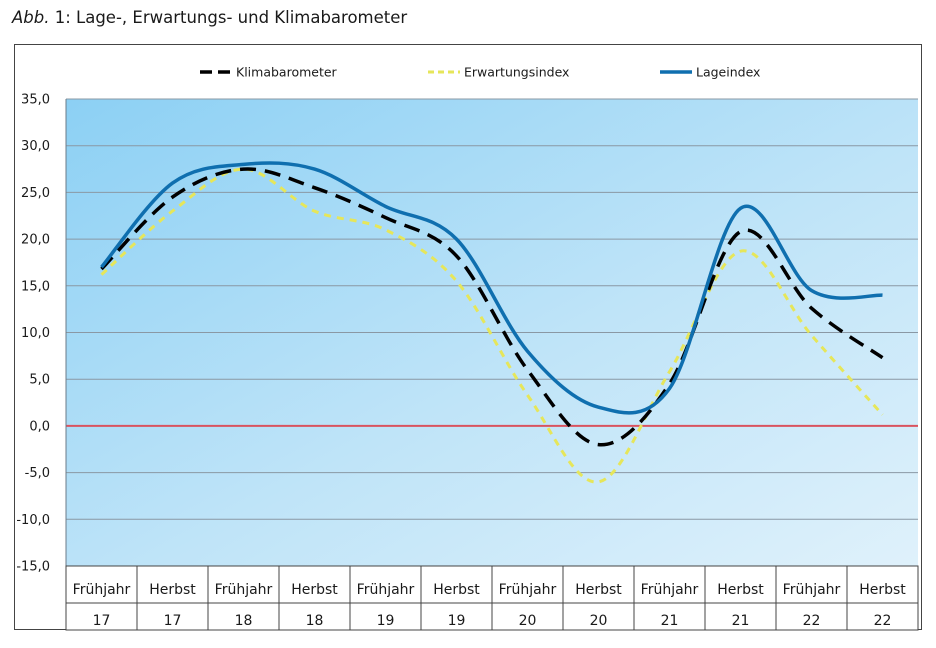  I want to click on y-tick-label: -15,0, so click(33, 567).